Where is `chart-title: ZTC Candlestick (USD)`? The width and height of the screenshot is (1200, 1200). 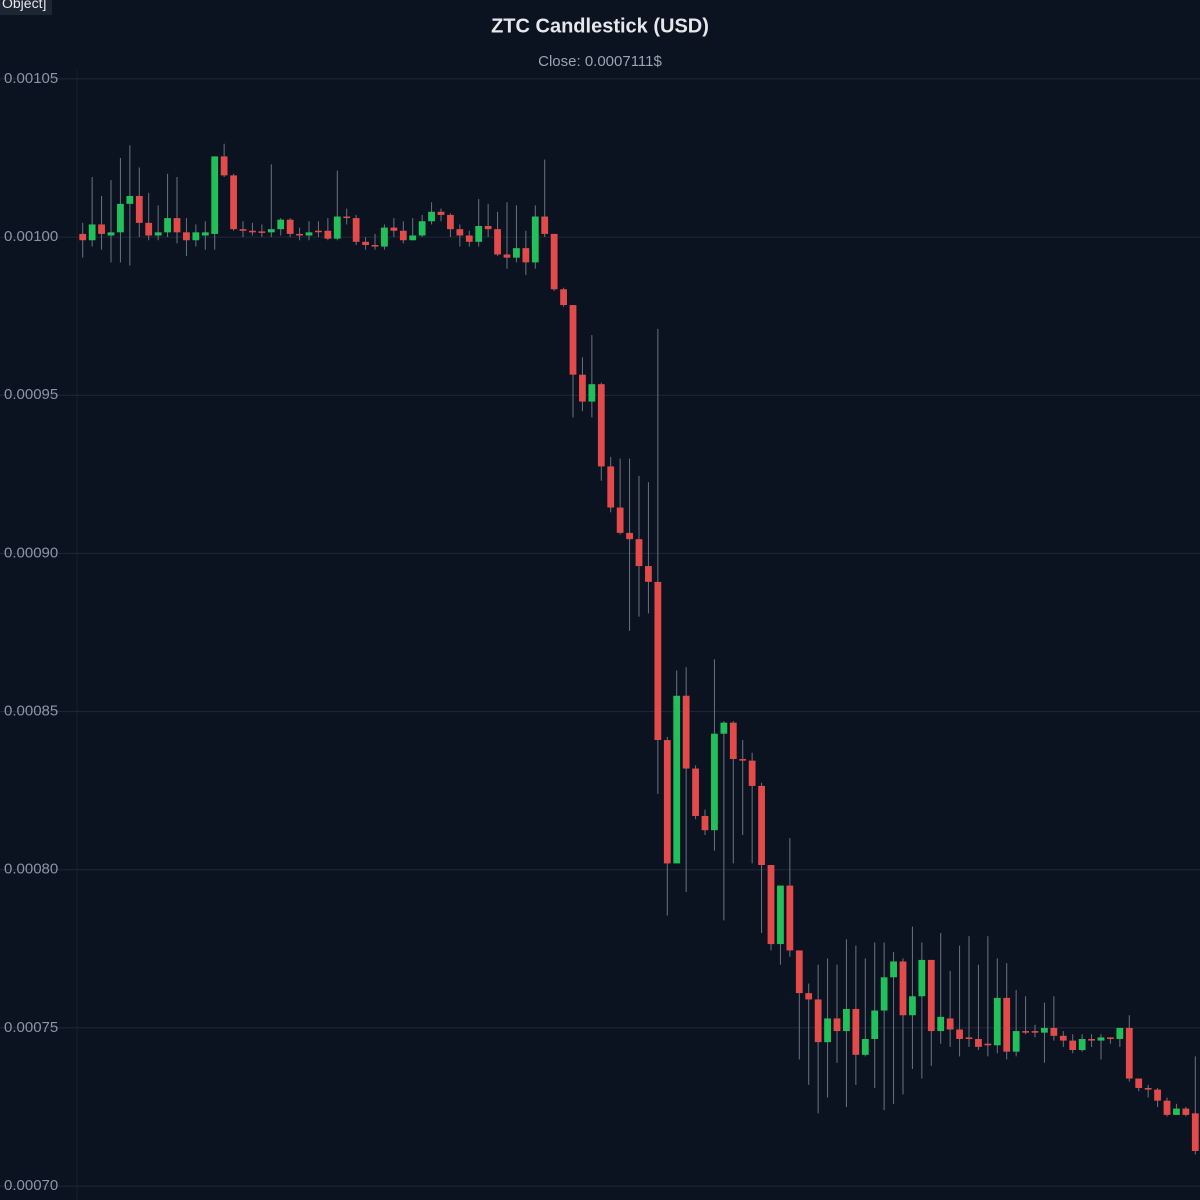
chart-title: ZTC Candlestick (USD) is located at coordinates (600, 26).